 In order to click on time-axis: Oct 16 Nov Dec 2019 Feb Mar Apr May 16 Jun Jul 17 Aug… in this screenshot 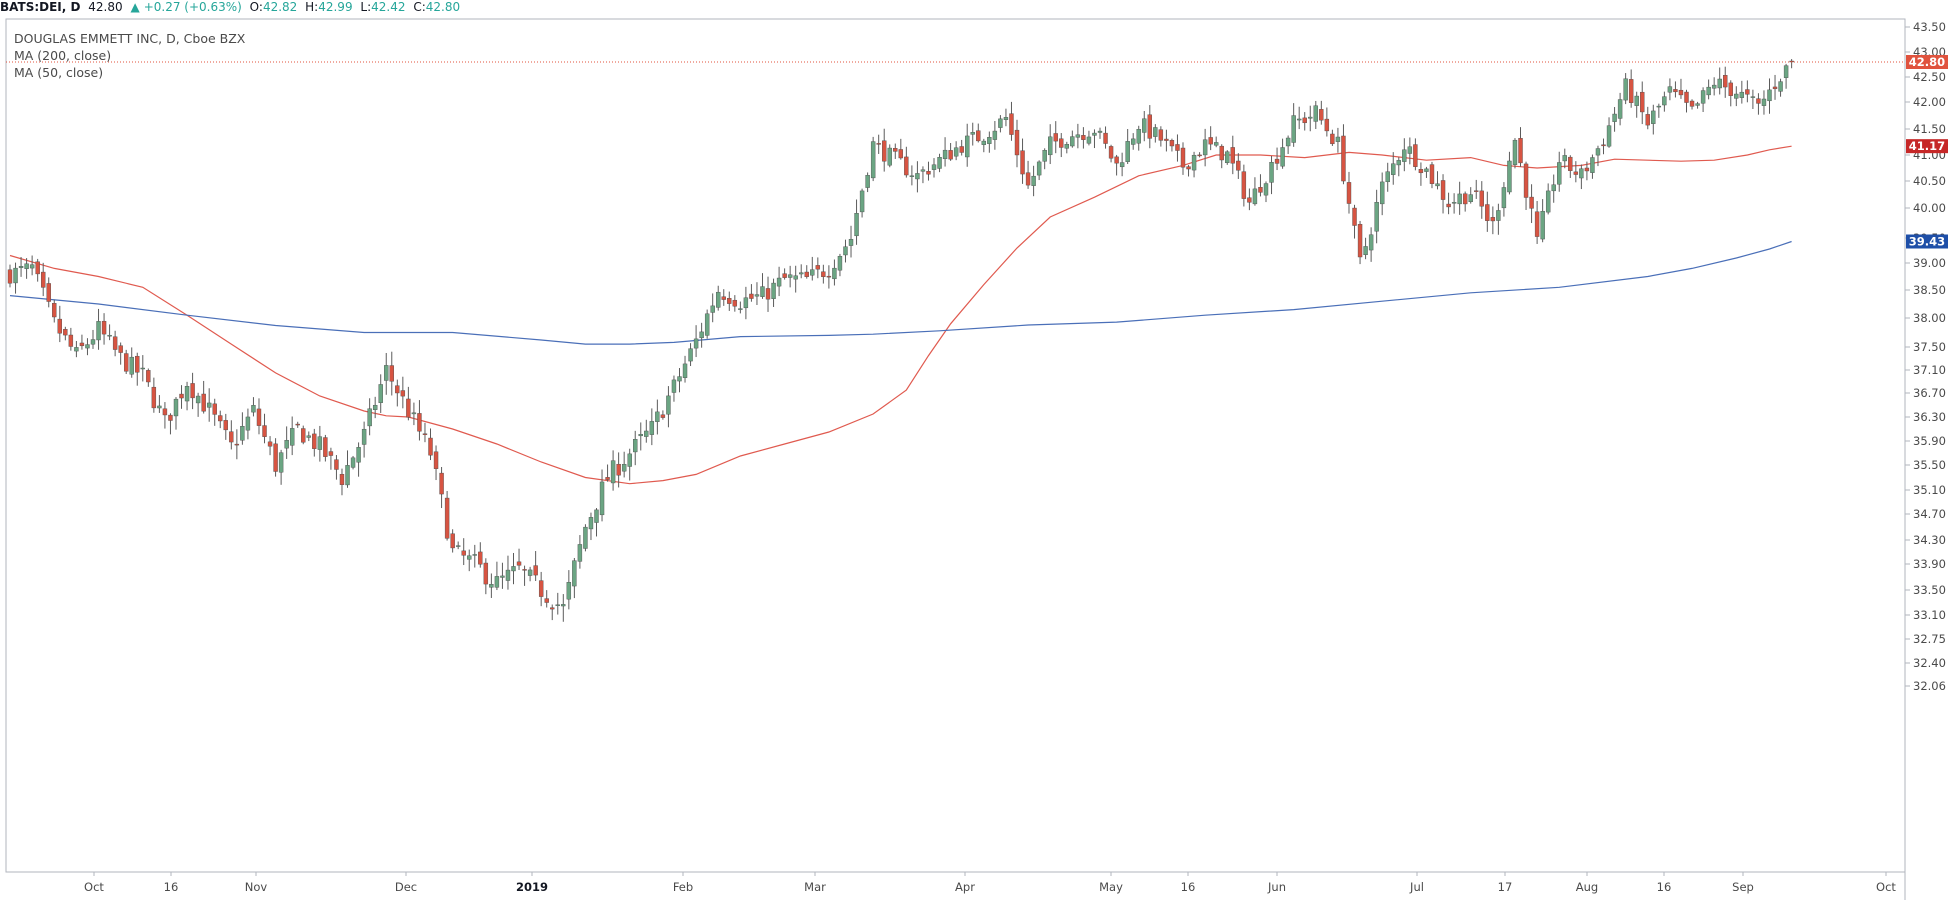, I will do `click(990, 883)`.